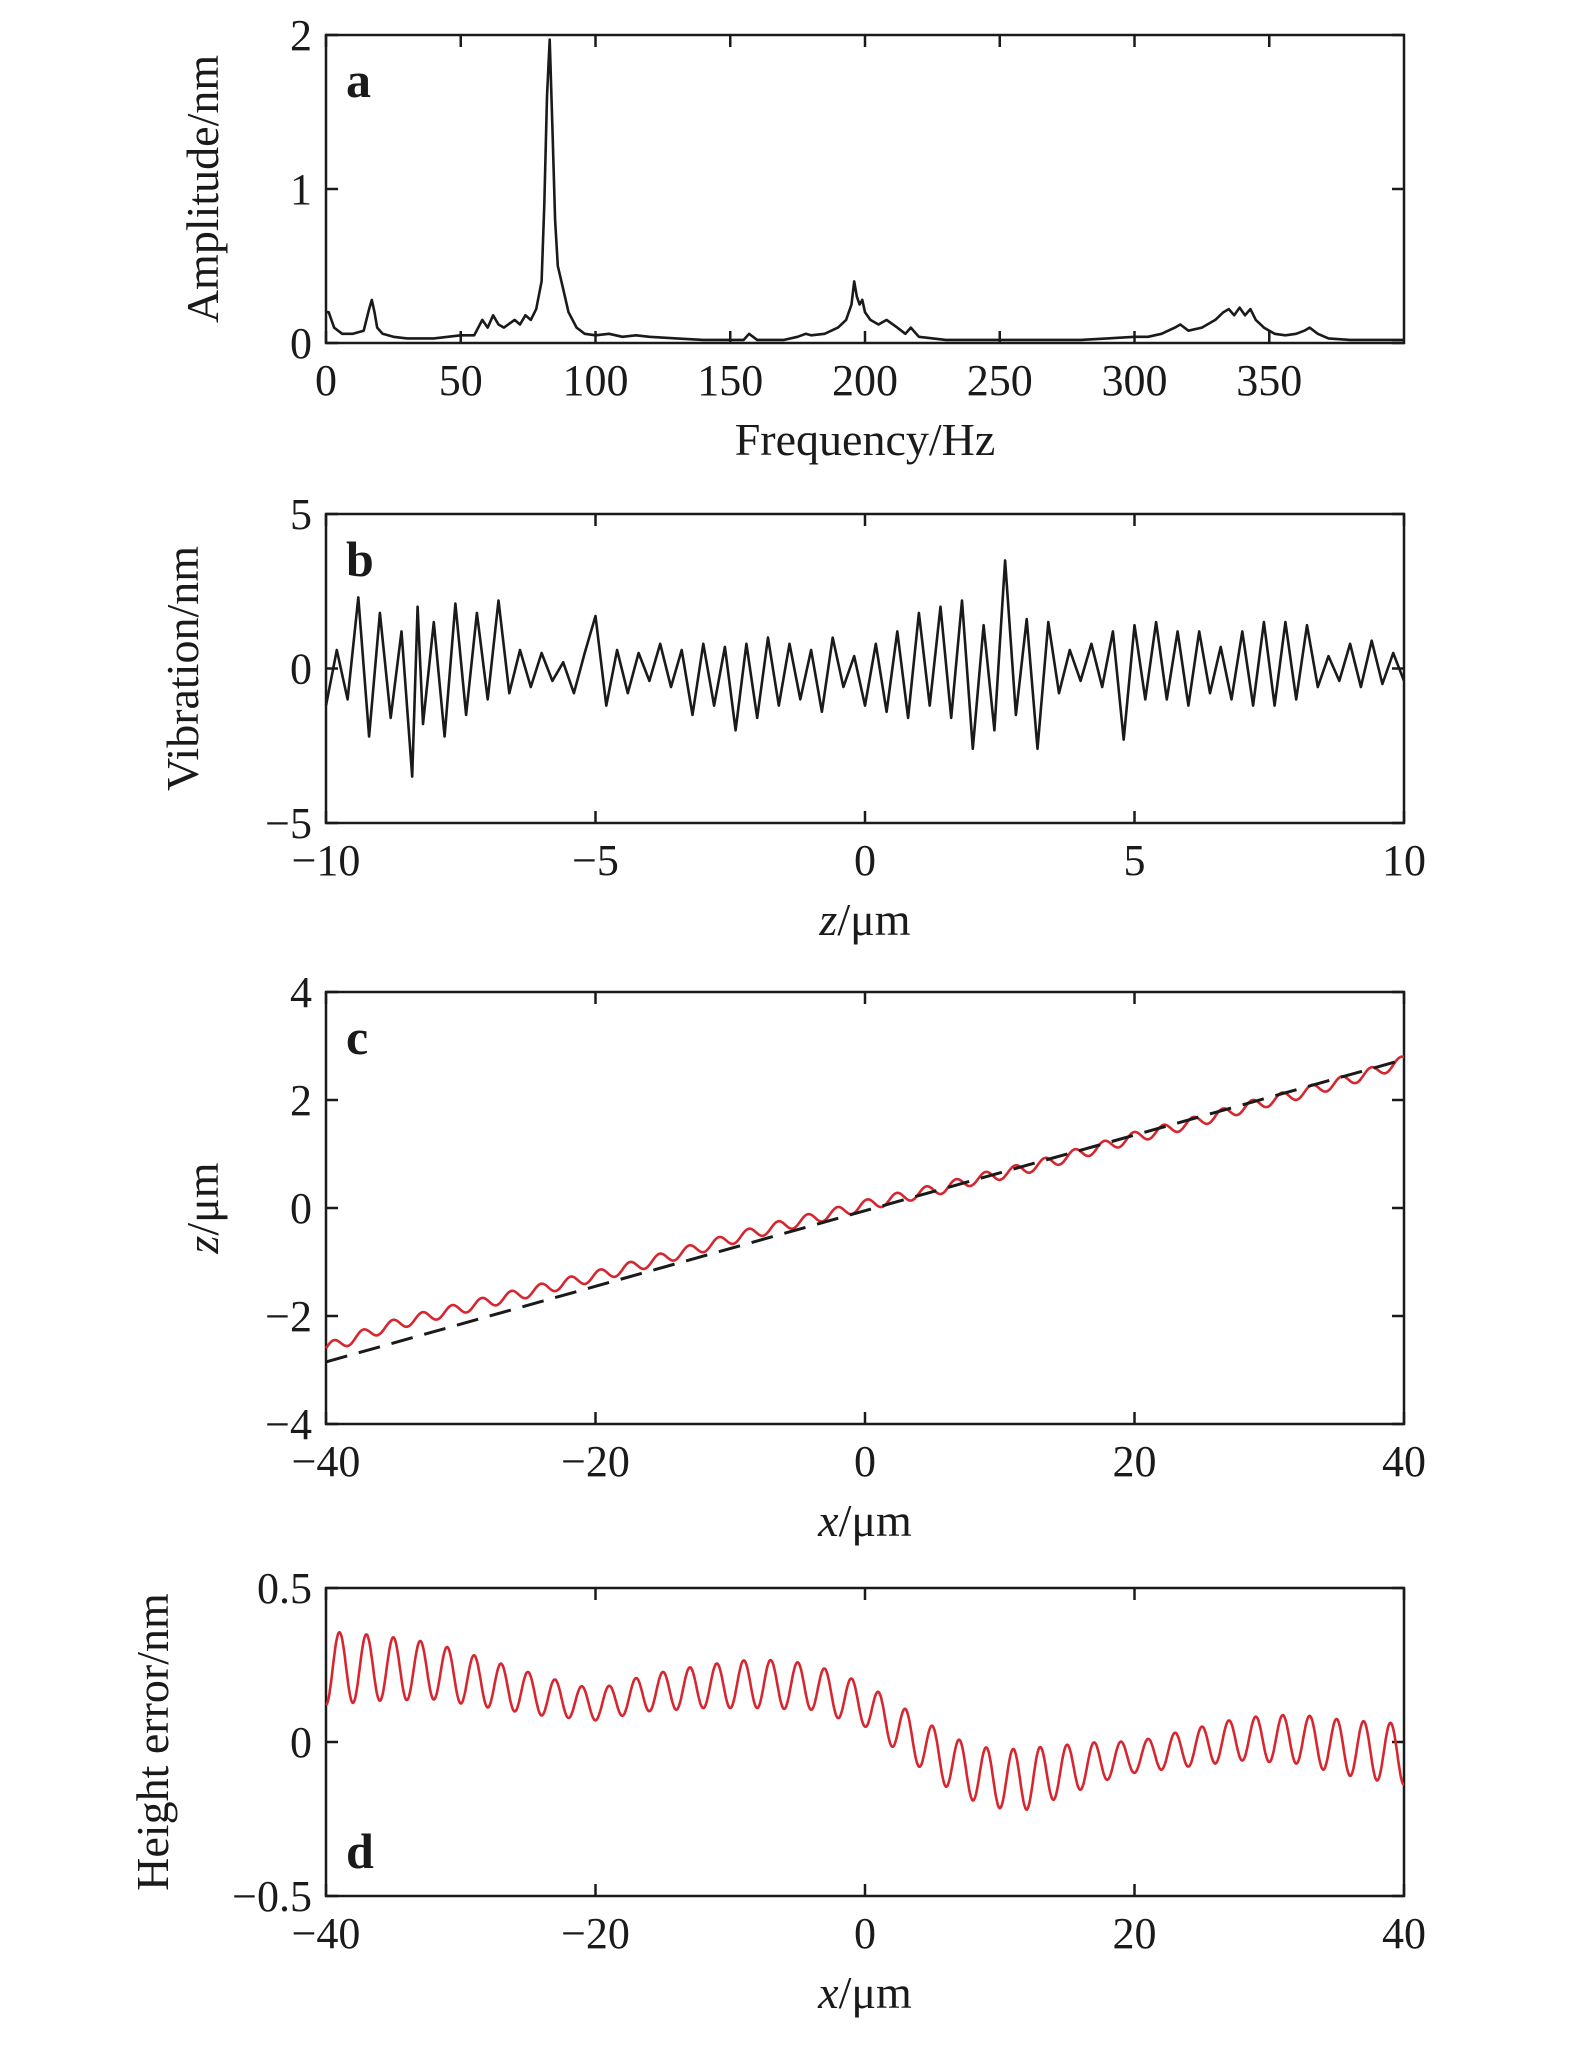 The image size is (1575, 2048). What do you see at coordinates (730, 380) in the screenshot?
I see `x-tick-label: 150` at bounding box center [730, 380].